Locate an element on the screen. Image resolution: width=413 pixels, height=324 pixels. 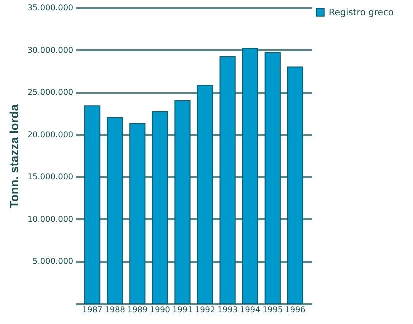
x-tick-label: 1994 is located at coordinates (250, 310).